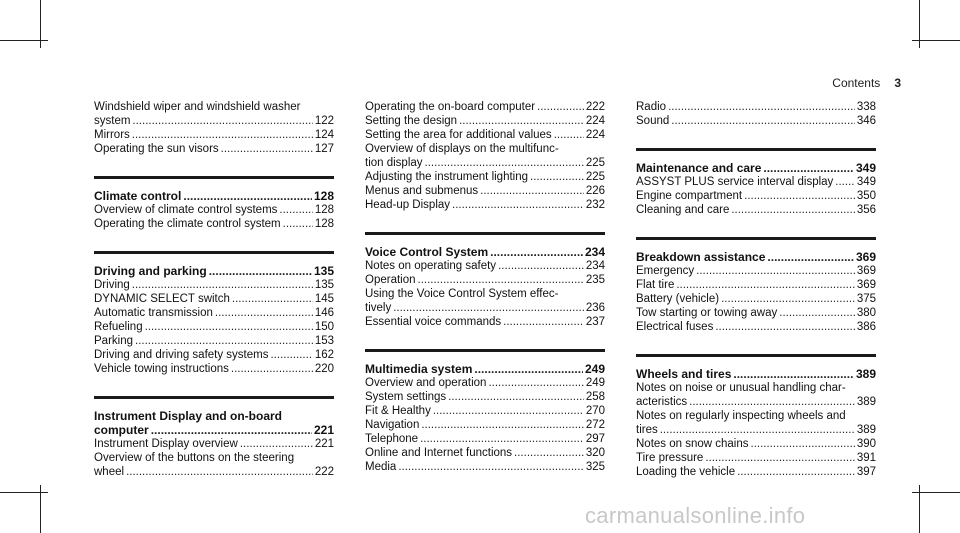 This screenshot has width=960, height=533. Describe the element at coordinates (214, 210) in the screenshot. I see `toc-entry: Overview of climate control systems 128` at that location.